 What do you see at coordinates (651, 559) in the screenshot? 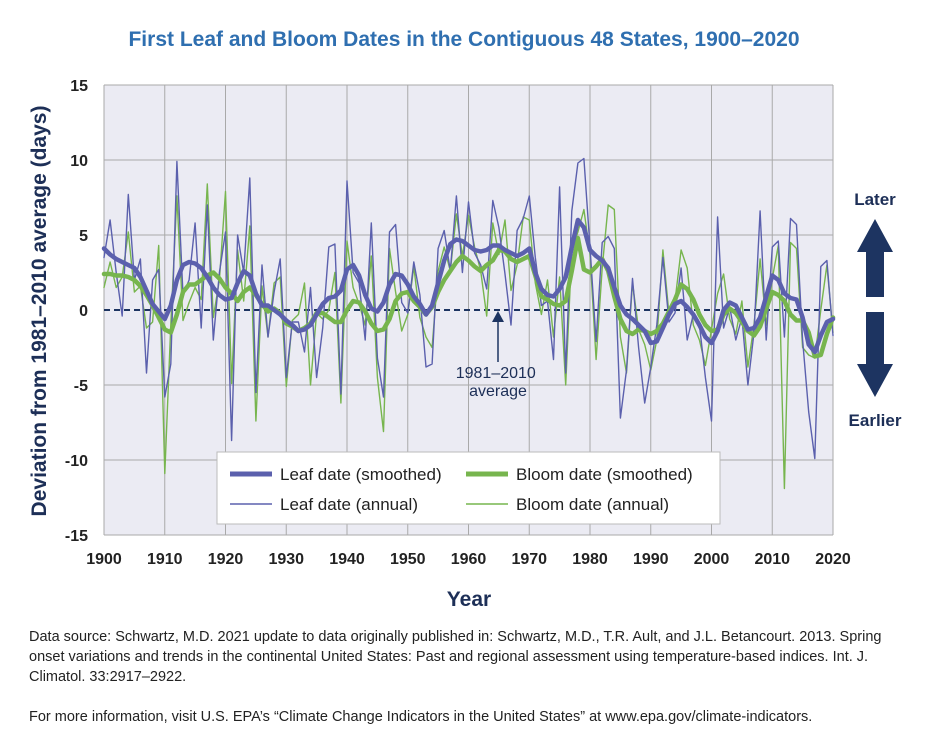
I see `x-tick-label: 1990` at bounding box center [651, 559].